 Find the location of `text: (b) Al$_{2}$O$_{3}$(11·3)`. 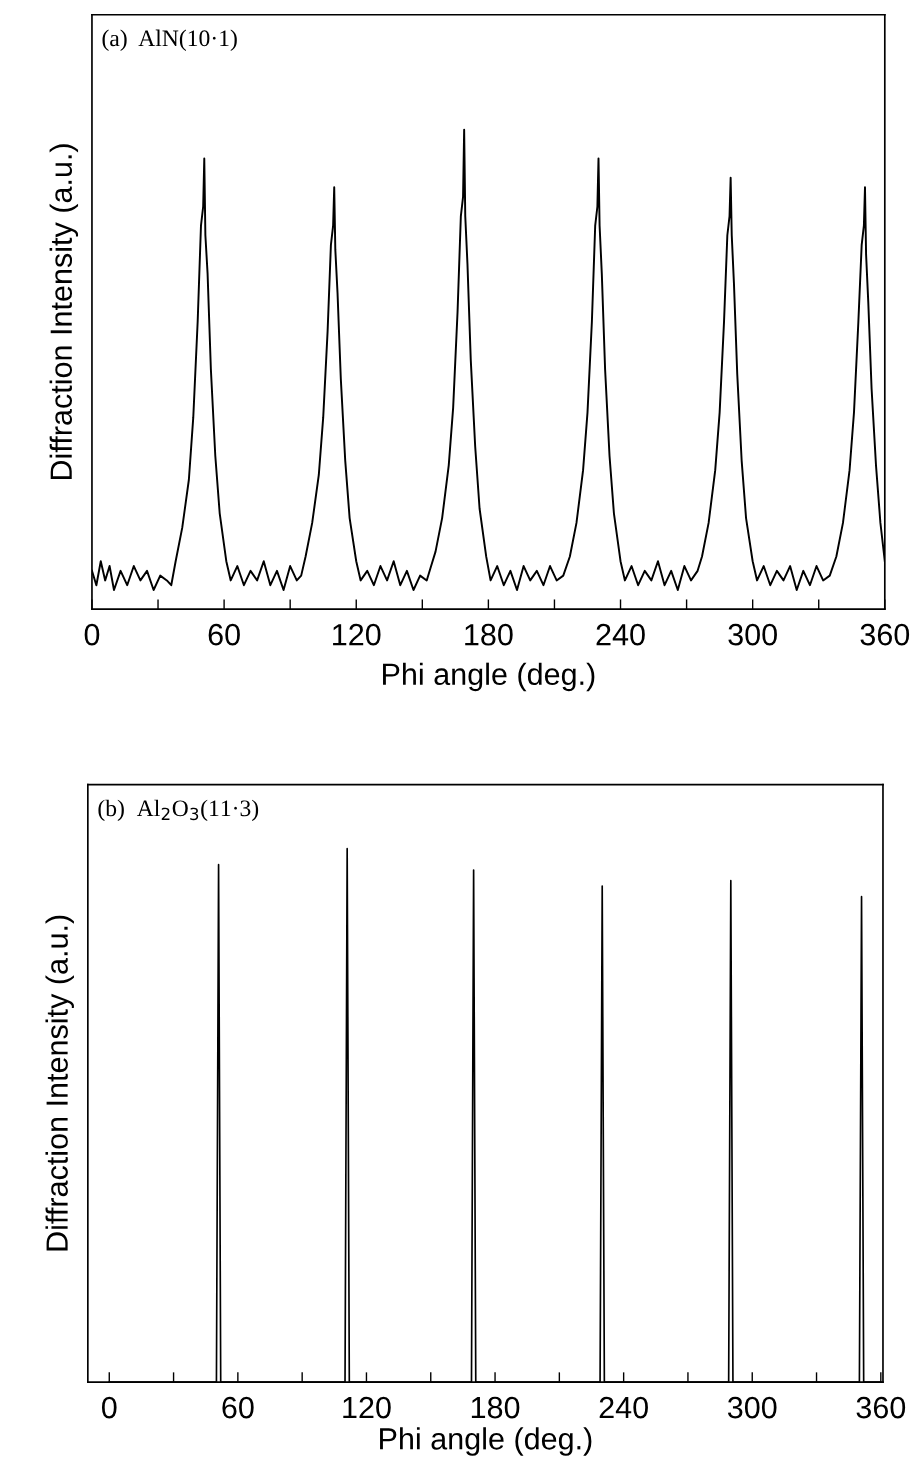

text: (b) Al$_{2}$O$_{3}$(11·3) is located at coordinates (178, 810).